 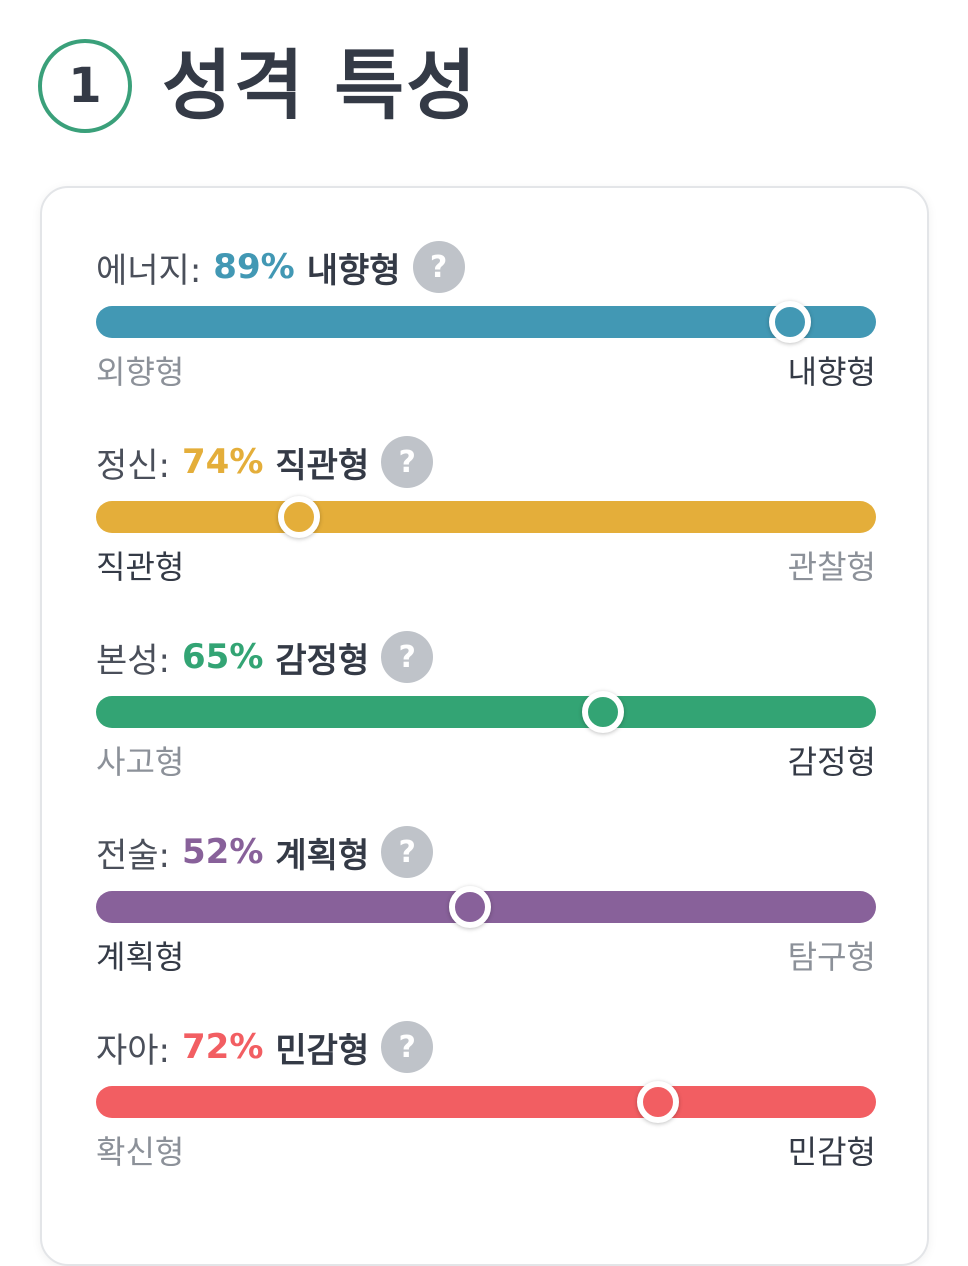 I want to click on trait-name: 전술:, so click(x=133, y=855).